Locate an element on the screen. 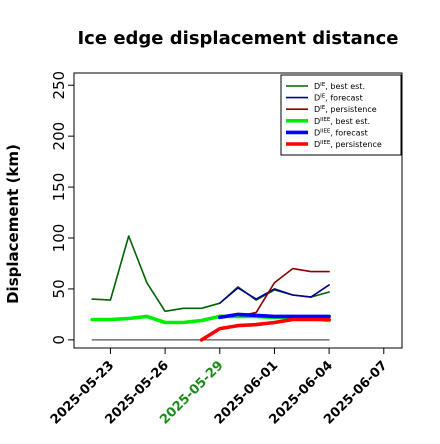 Image resolution: width=440 pixels, height=444 pixels. legend-box is located at coordinates (341, 115).